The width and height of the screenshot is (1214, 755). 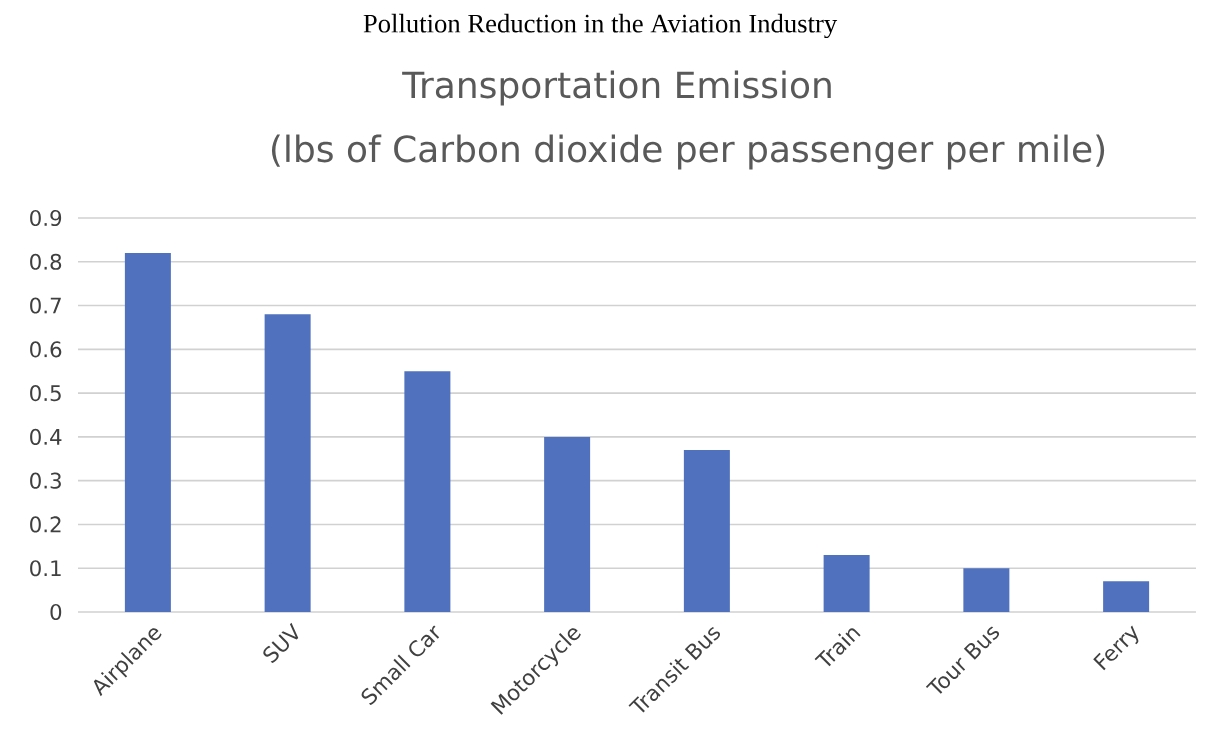 What do you see at coordinates (56, 612) in the screenshot?
I see `y-tick-label: 0` at bounding box center [56, 612].